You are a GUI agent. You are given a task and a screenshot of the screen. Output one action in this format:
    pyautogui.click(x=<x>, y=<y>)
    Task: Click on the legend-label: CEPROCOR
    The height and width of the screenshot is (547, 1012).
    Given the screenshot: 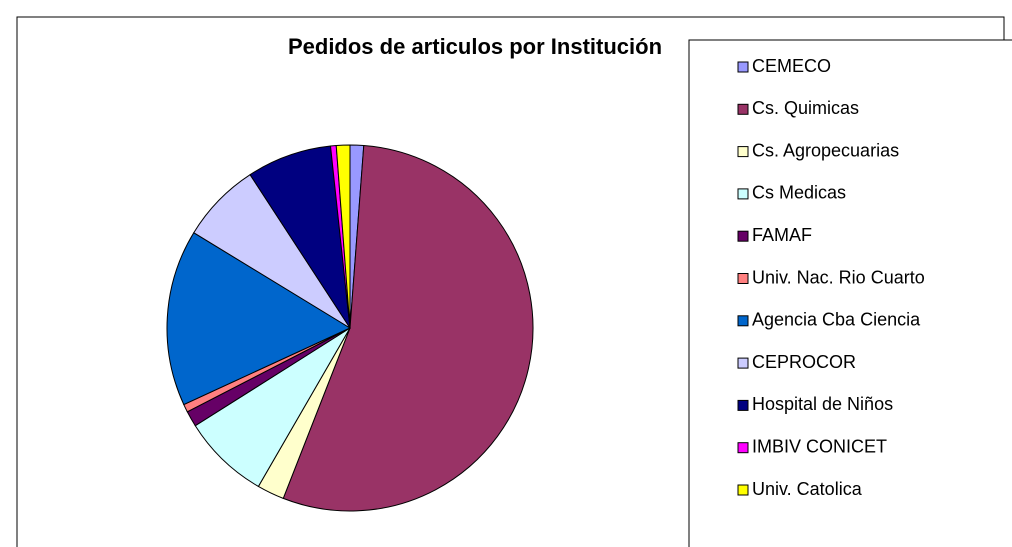 What is the action you would take?
    pyautogui.click(x=804, y=362)
    